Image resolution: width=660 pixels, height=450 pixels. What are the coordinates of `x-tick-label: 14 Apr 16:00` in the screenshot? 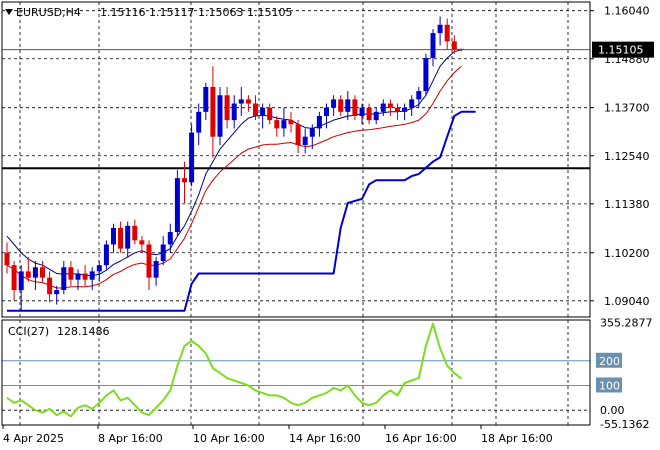 It's located at (325, 438).